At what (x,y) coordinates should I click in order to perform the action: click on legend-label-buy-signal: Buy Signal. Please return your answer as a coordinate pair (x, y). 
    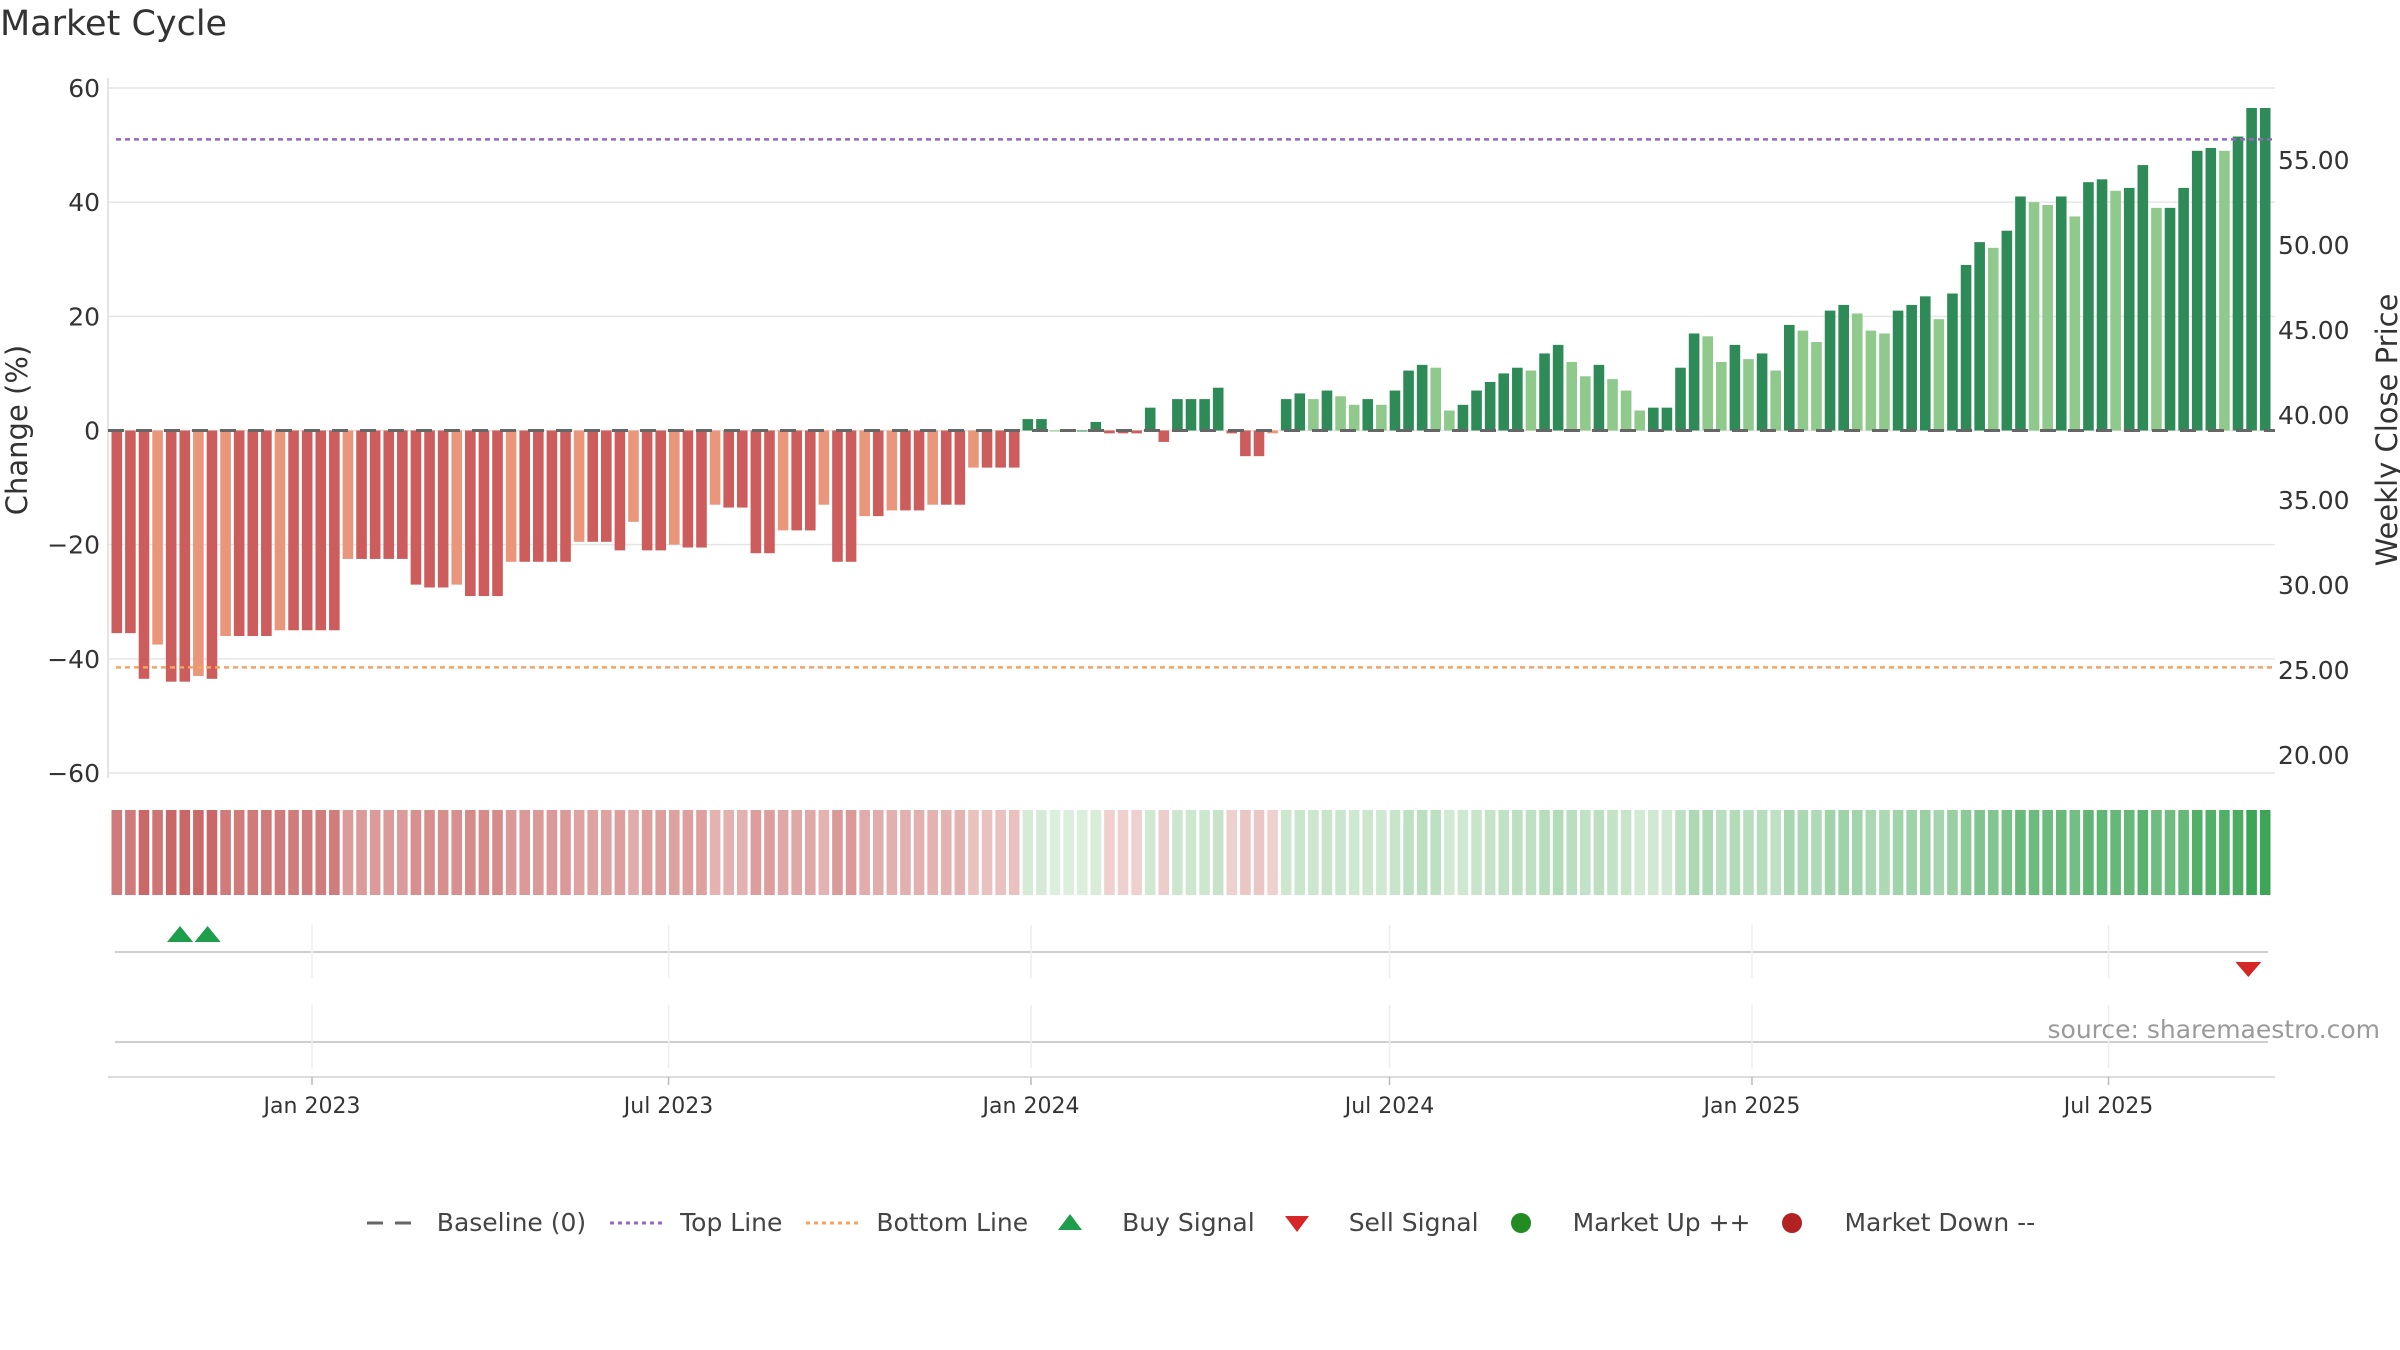
    Looking at the image, I should click on (1188, 1222).